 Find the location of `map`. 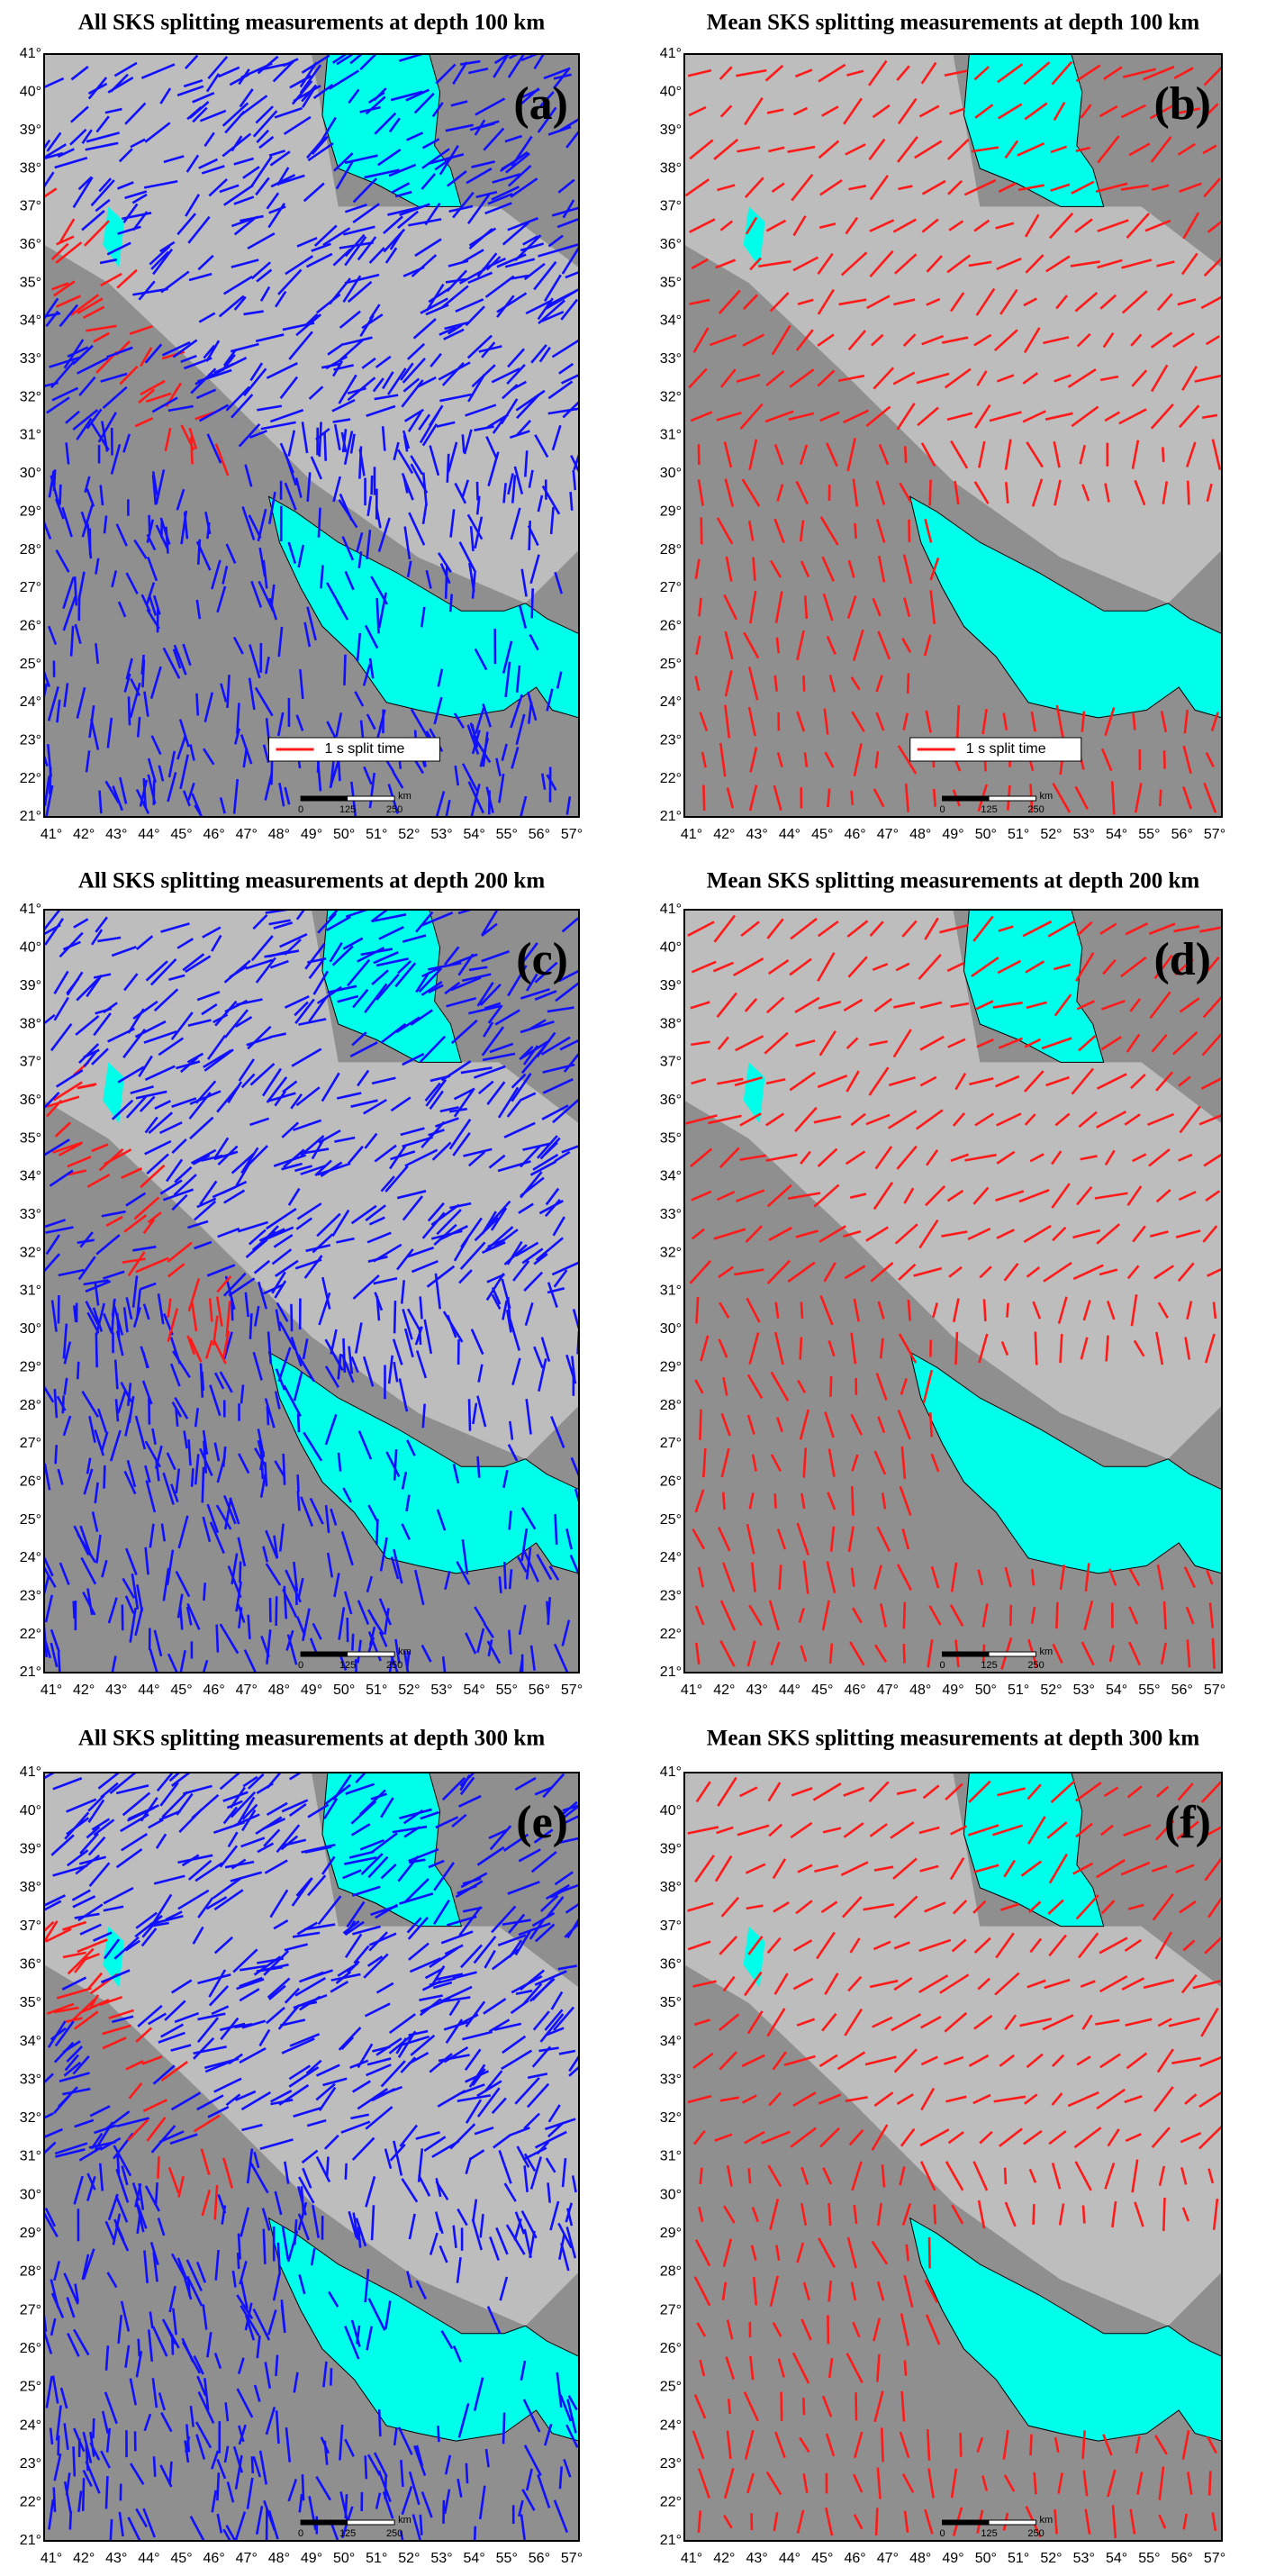

map is located at coordinates (311, 437).